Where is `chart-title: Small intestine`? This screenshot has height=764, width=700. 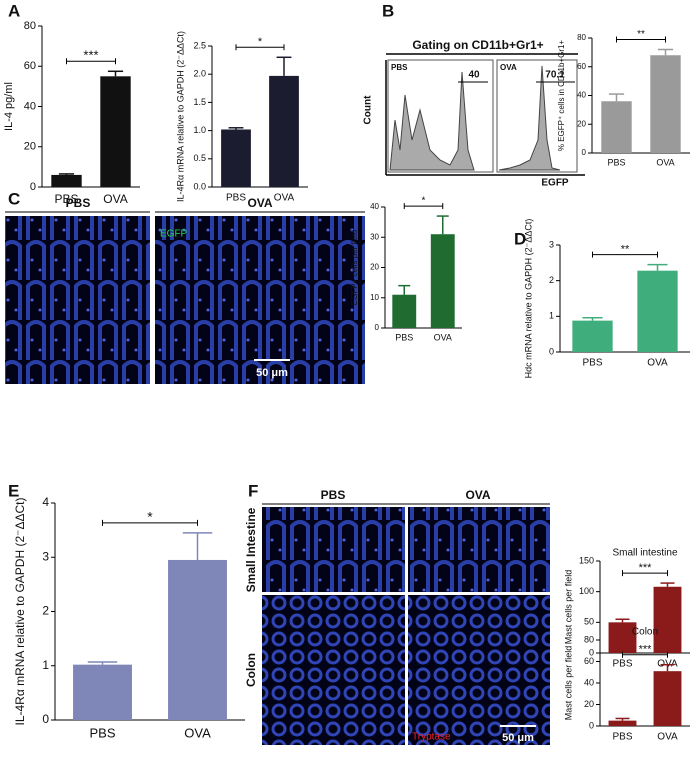 chart-title: Small intestine is located at coordinates (644, 553).